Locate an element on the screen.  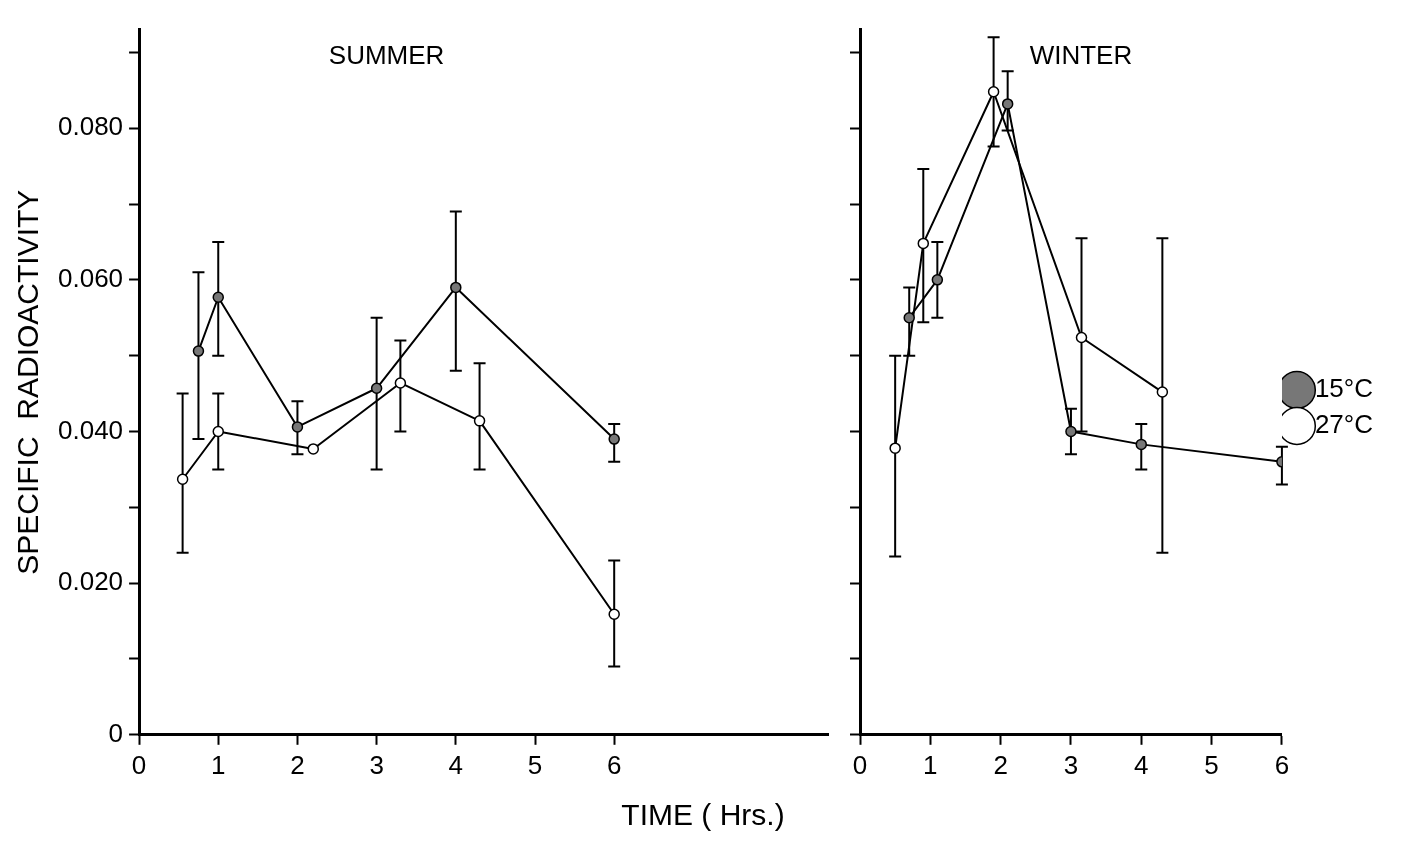
y-tick-label: 0.060 is located at coordinates (90, 278).